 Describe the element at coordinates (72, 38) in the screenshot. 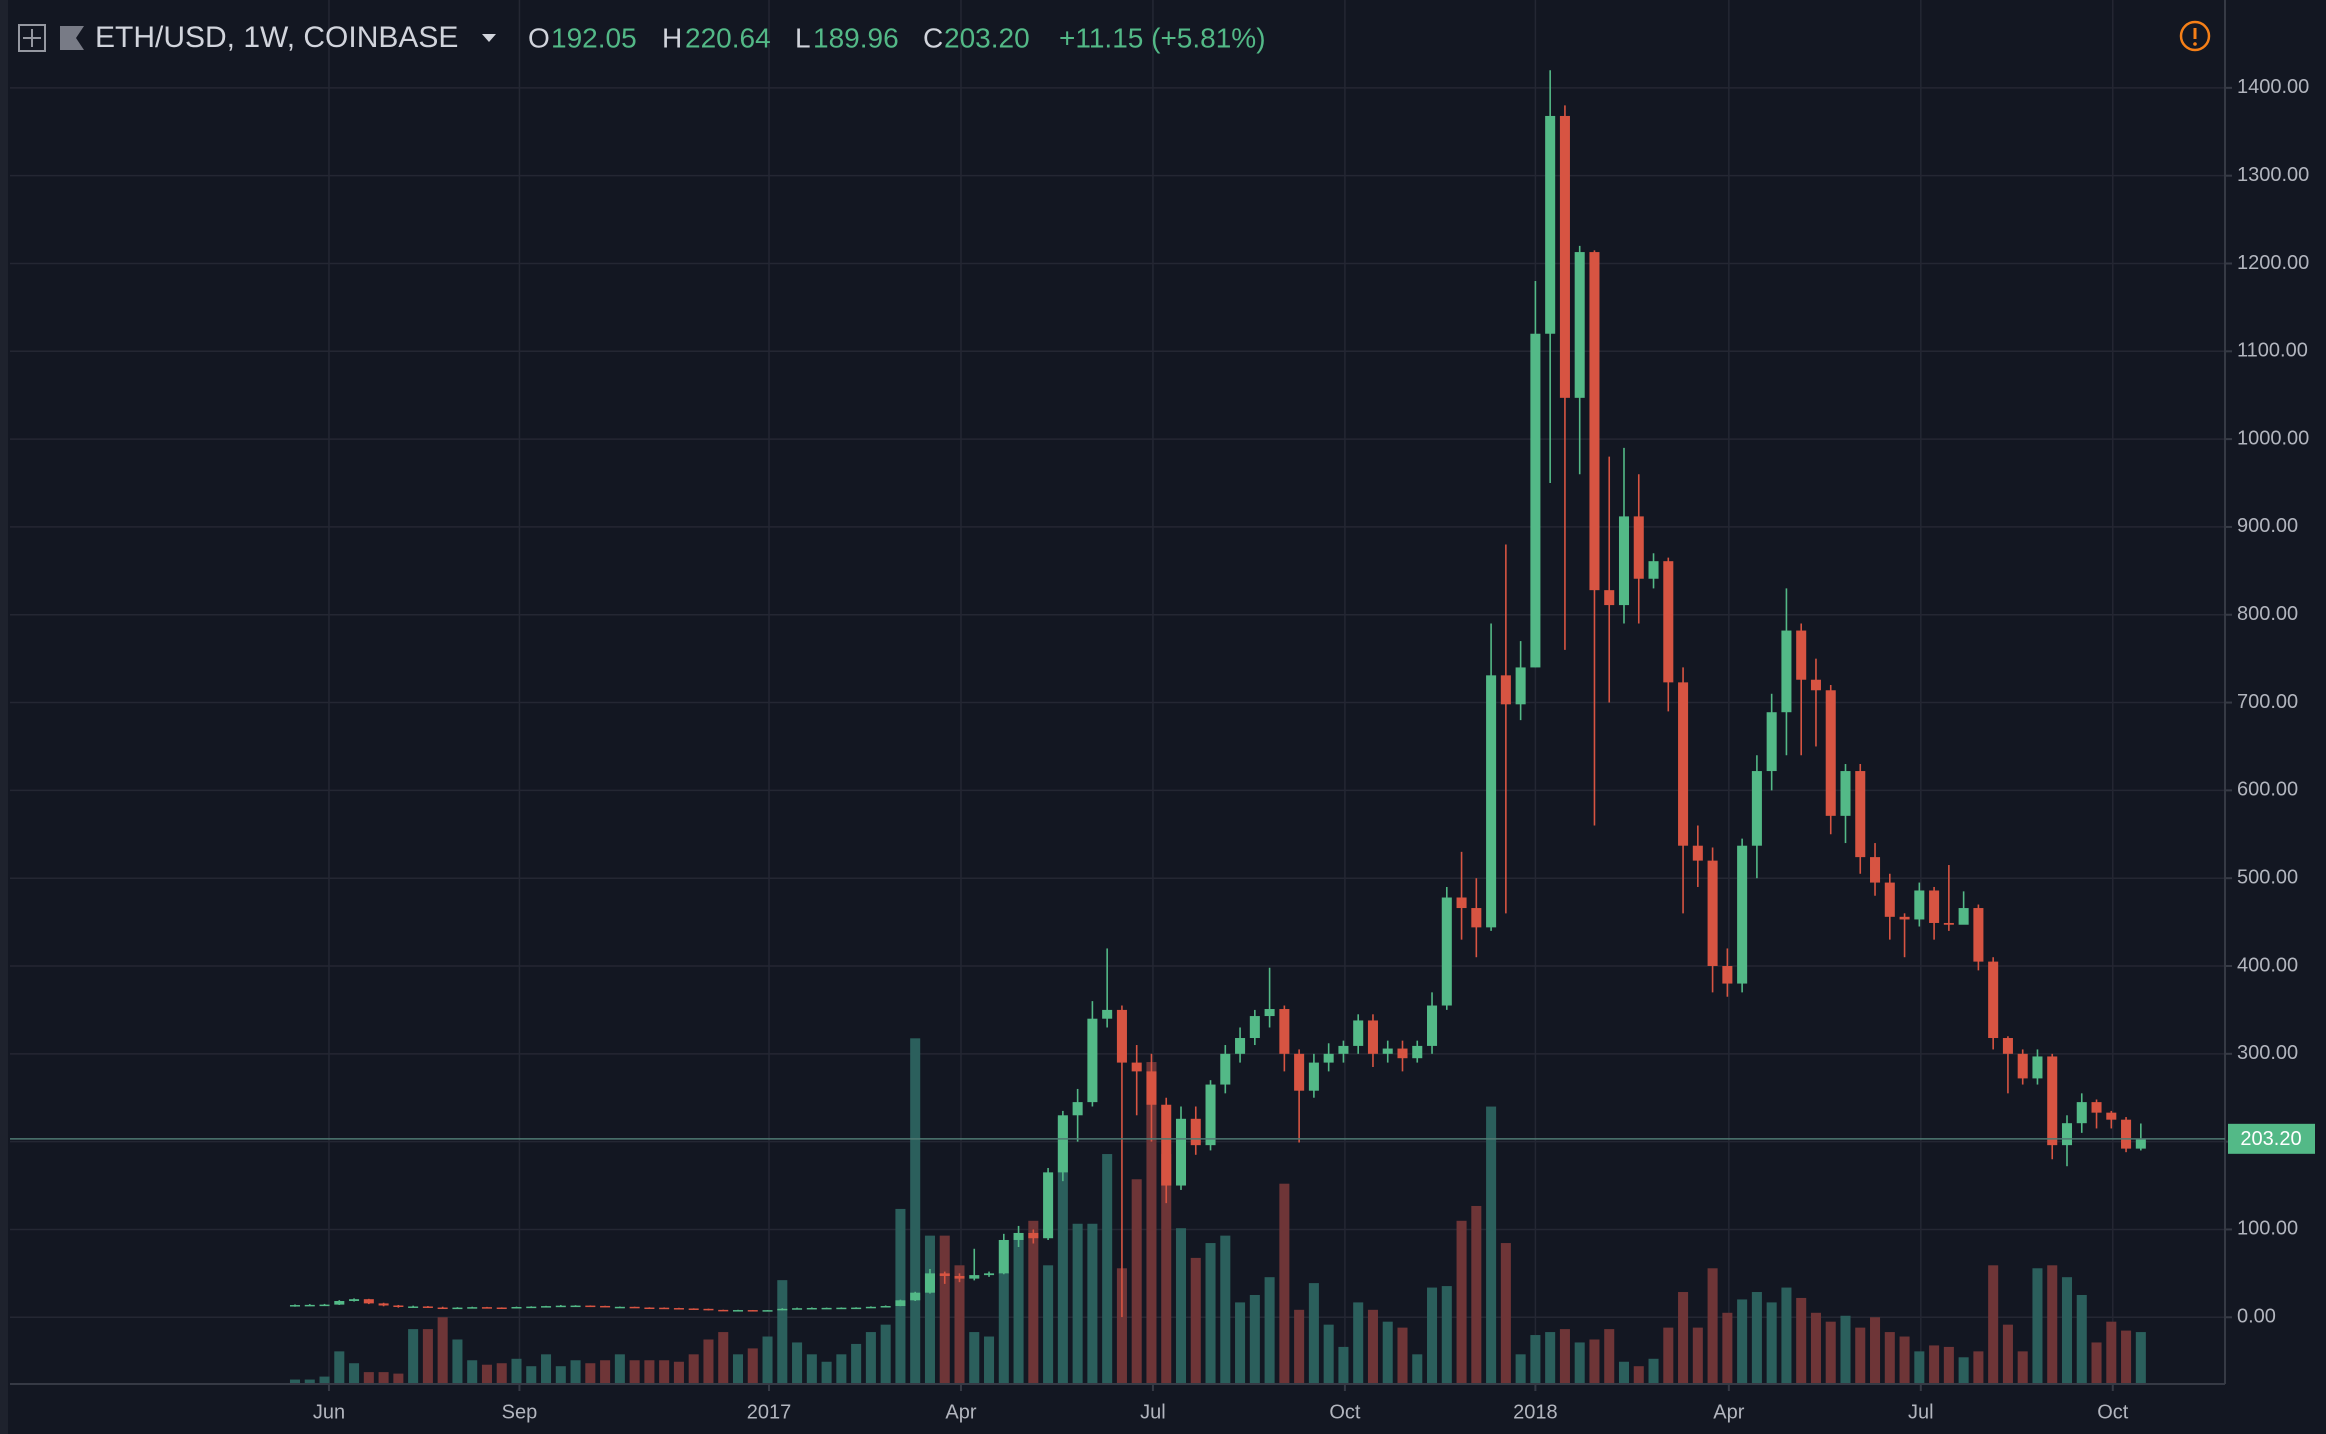

I see `flag-icon` at that location.